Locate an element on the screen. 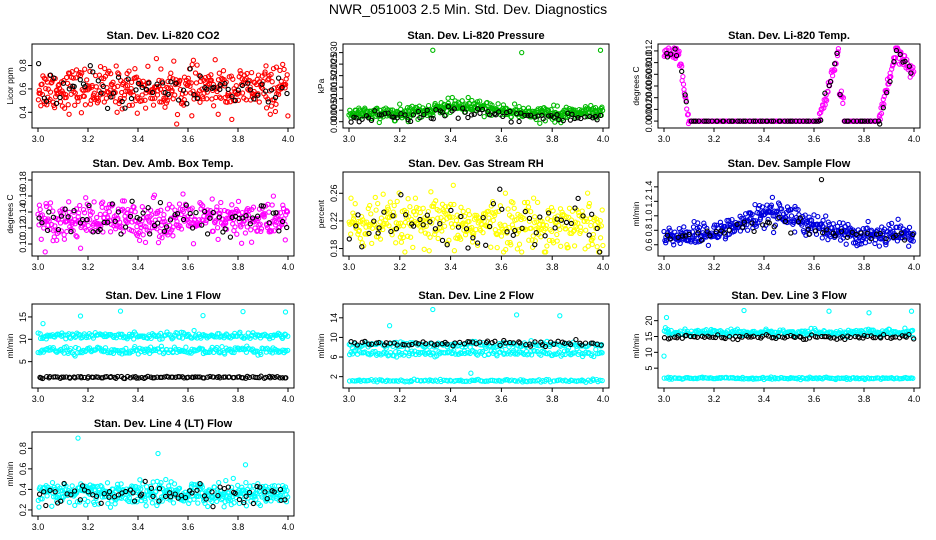 The image size is (936, 540). x-tick-label: 3.0 is located at coordinates (349, 267).